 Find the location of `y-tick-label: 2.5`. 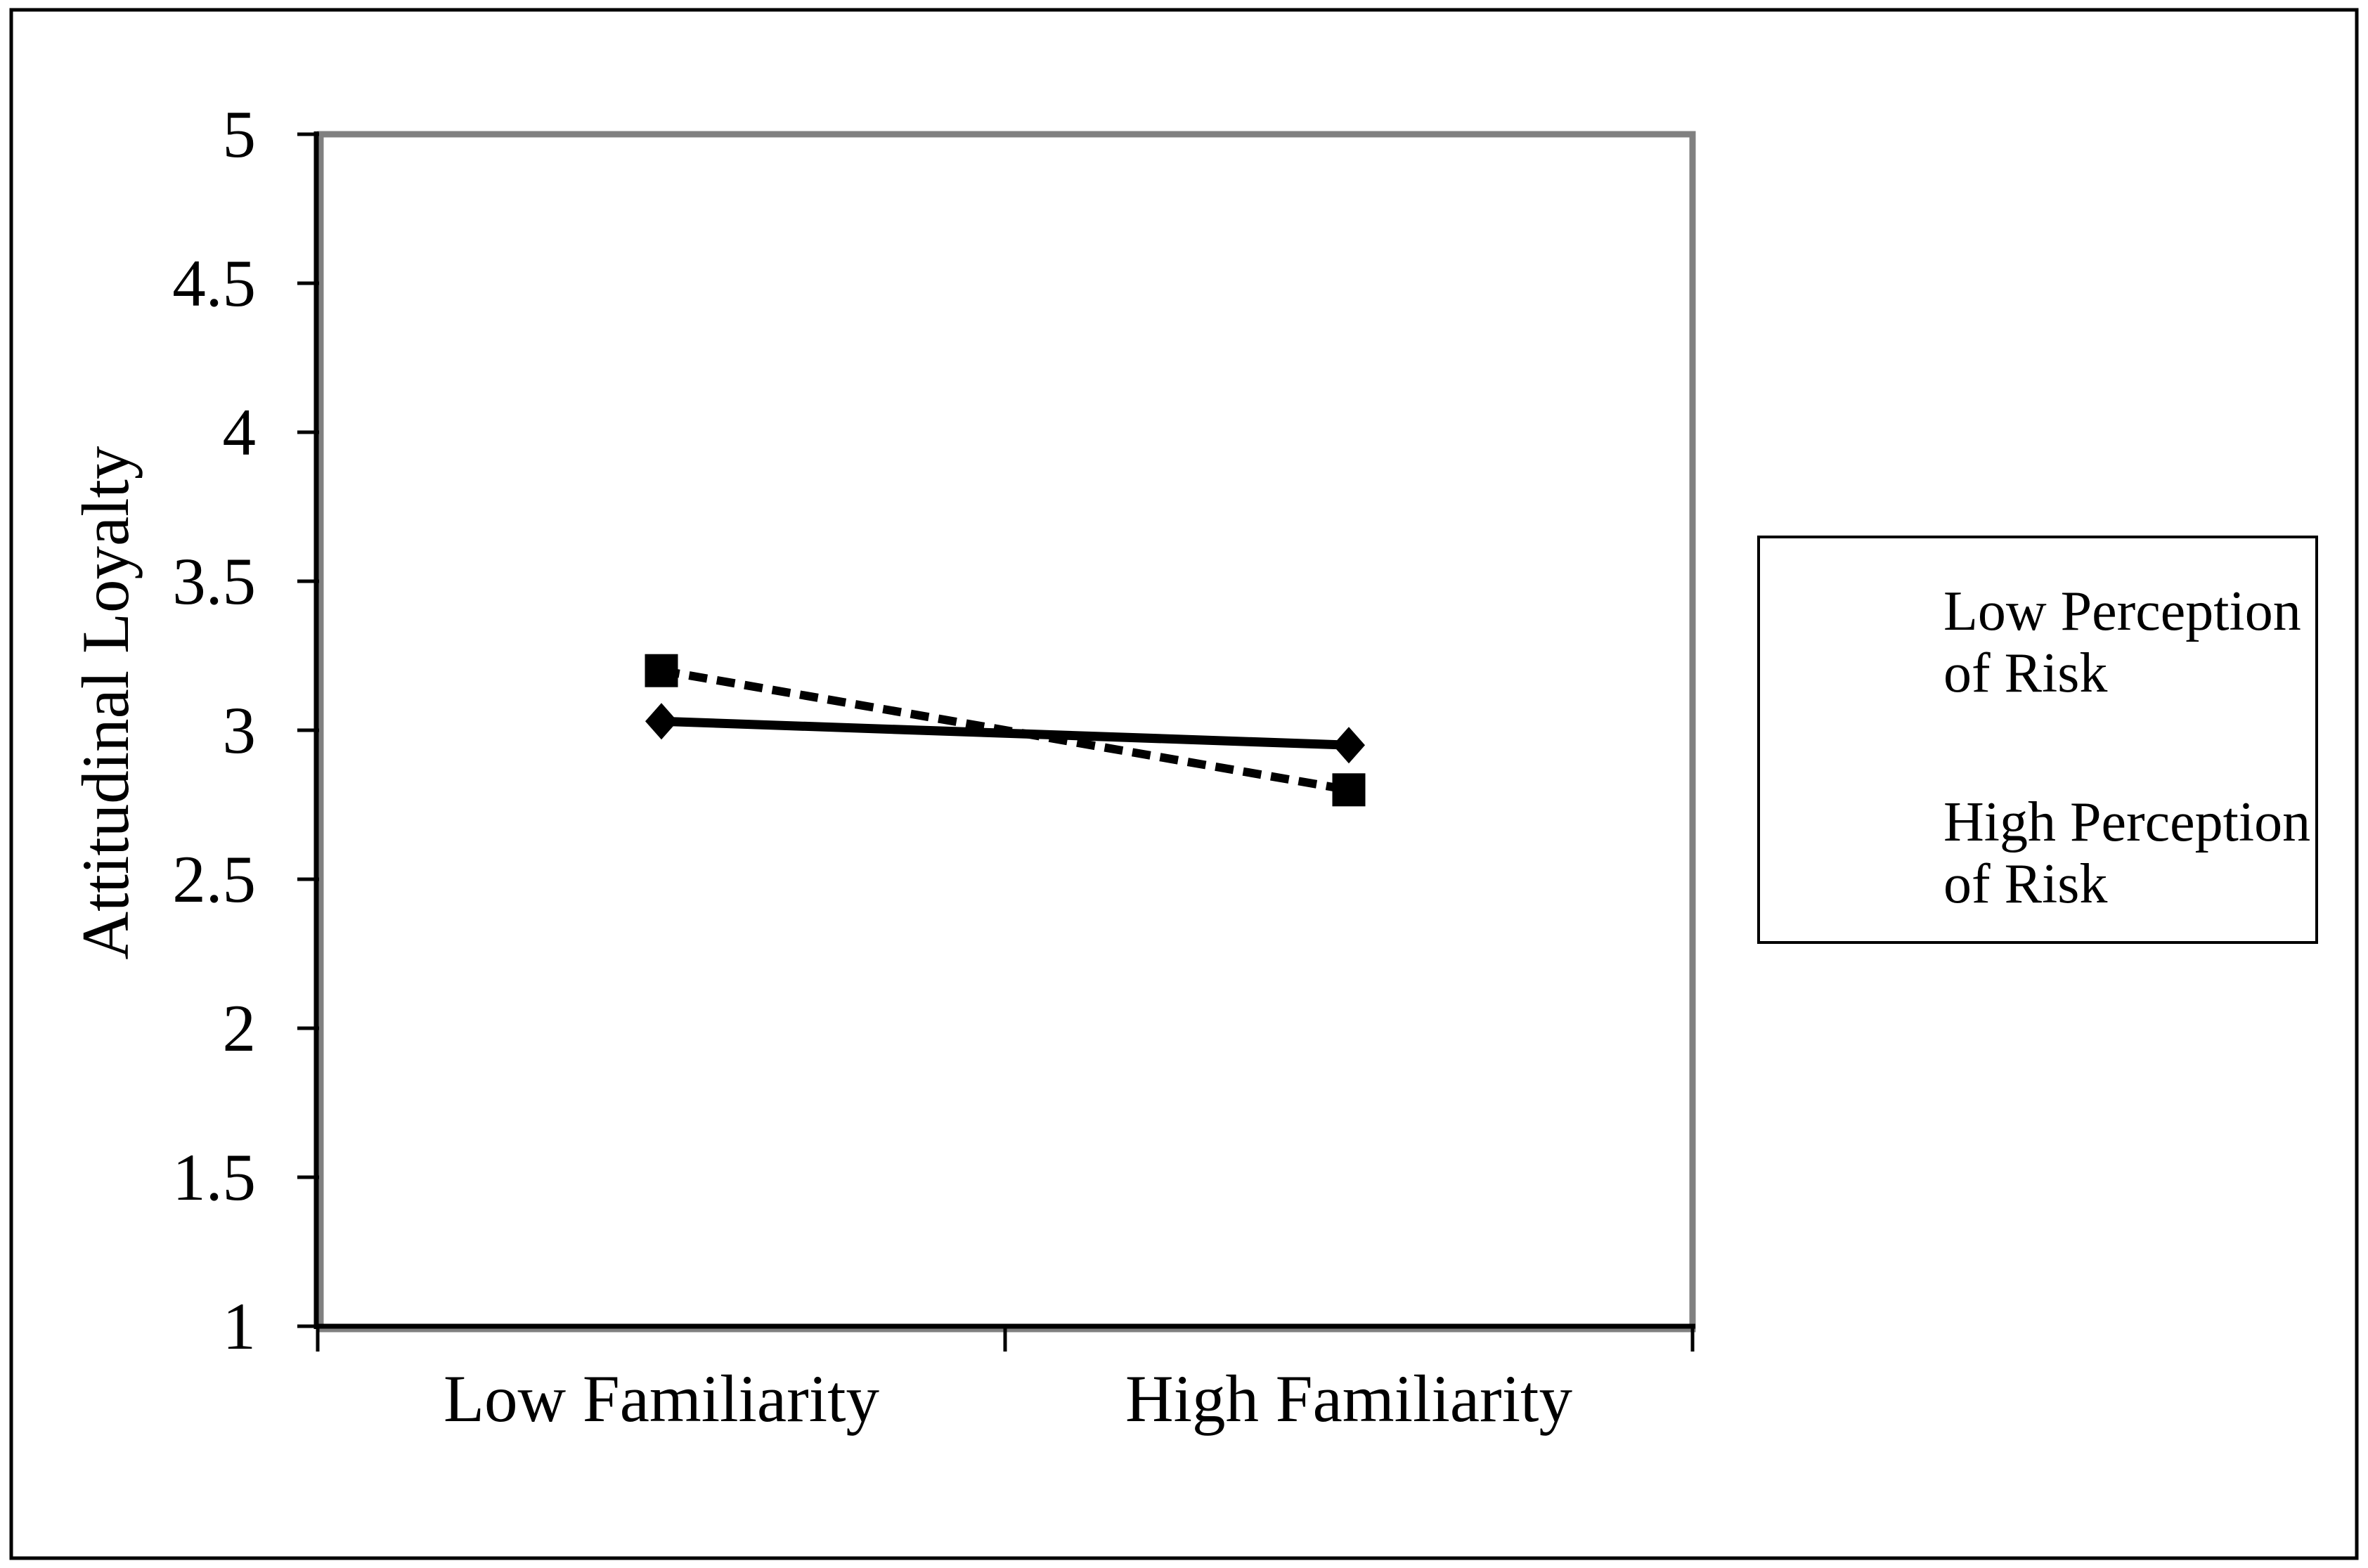

y-tick-label: 2.5 is located at coordinates (214, 879).